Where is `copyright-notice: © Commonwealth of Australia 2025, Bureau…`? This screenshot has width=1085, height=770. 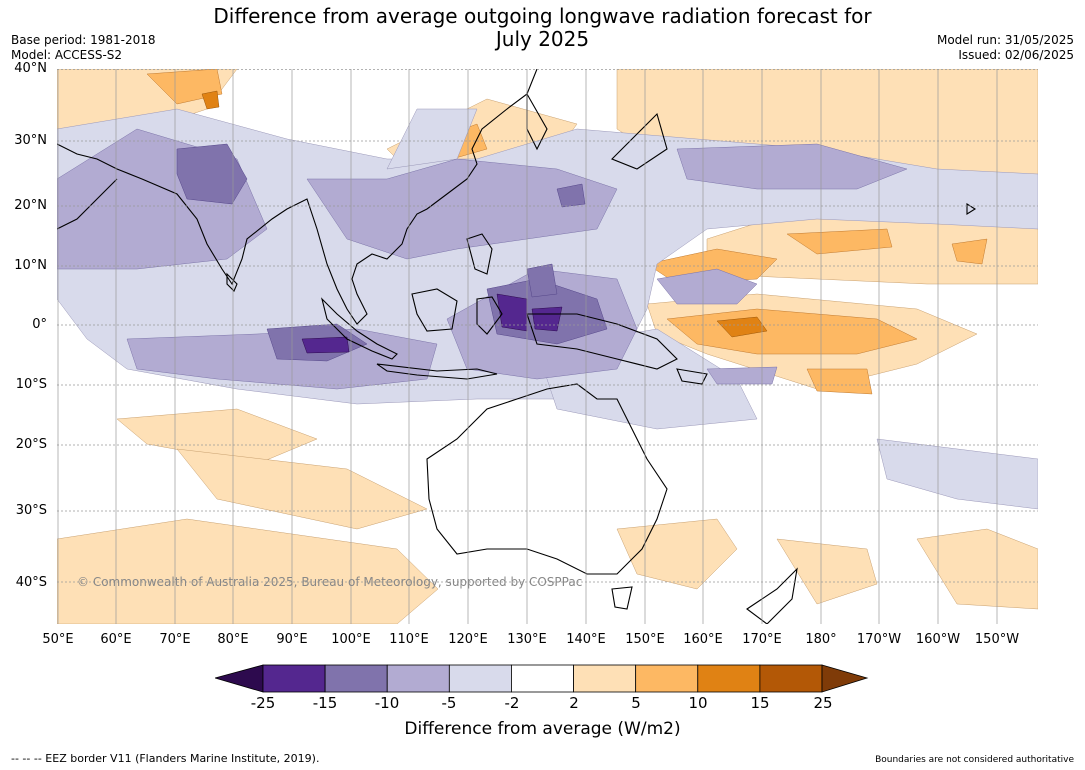
copyright-notice: © Commonwealth of Australia 2025, Bureau… is located at coordinates (330, 582).